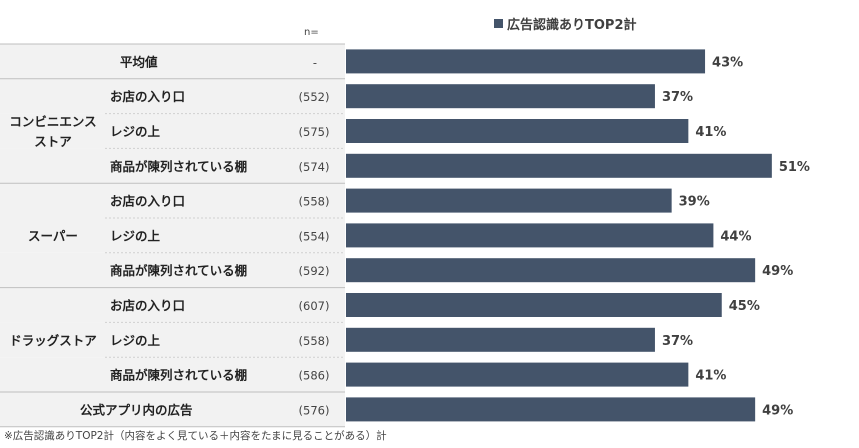 The width and height of the screenshot is (859, 448). Describe the element at coordinates (314, 236) in the screenshot. I see `n-value: (554)` at that location.